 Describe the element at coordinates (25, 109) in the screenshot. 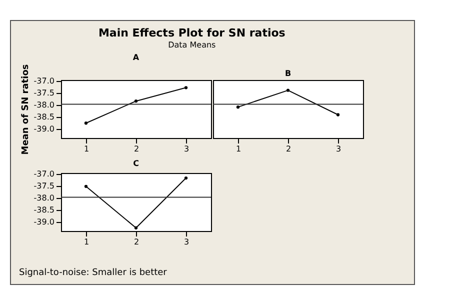

I see `y-axis-title: Mean of SN ratios` at that location.